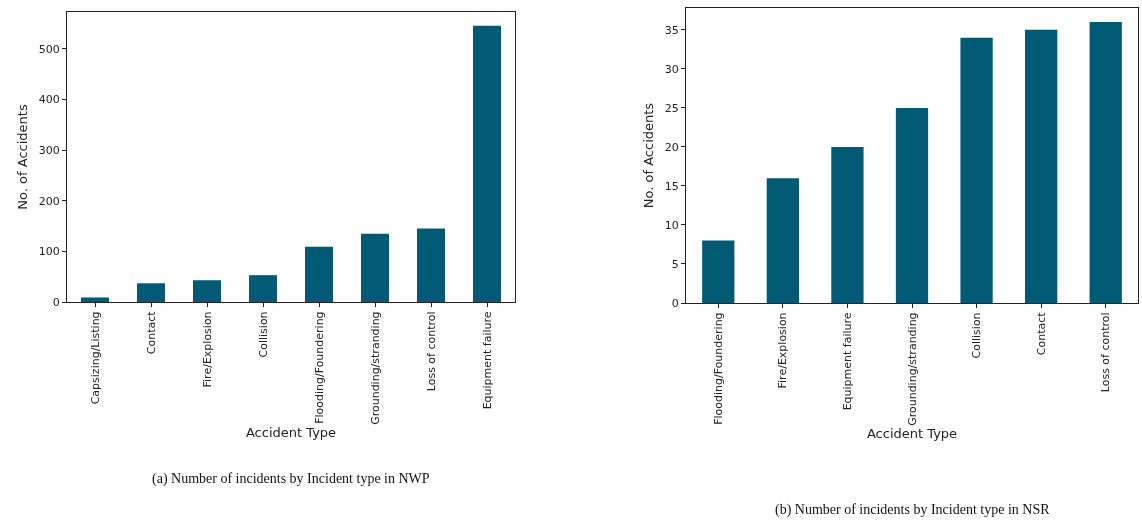  I want to click on y-tick-label: 200, so click(49, 201).